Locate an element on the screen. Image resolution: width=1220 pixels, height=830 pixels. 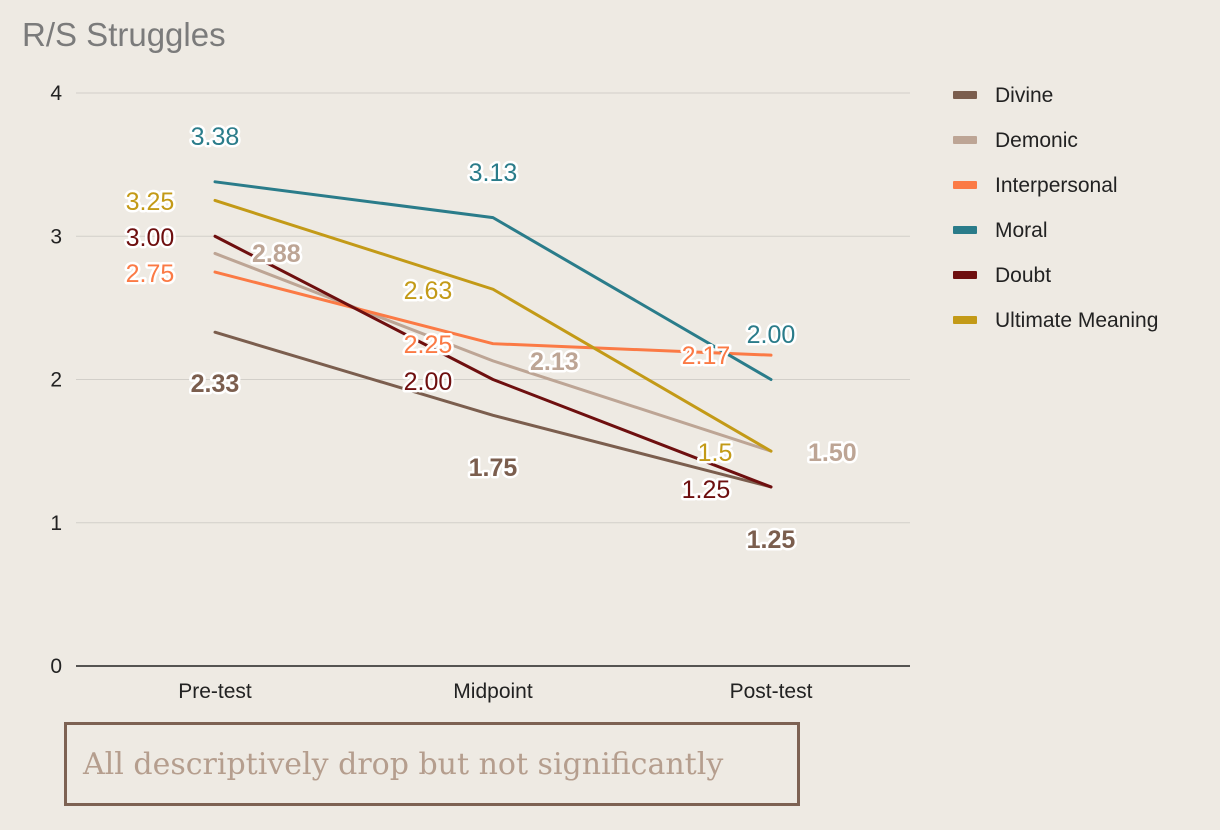
series-line-moral is located at coordinates (493, 280).